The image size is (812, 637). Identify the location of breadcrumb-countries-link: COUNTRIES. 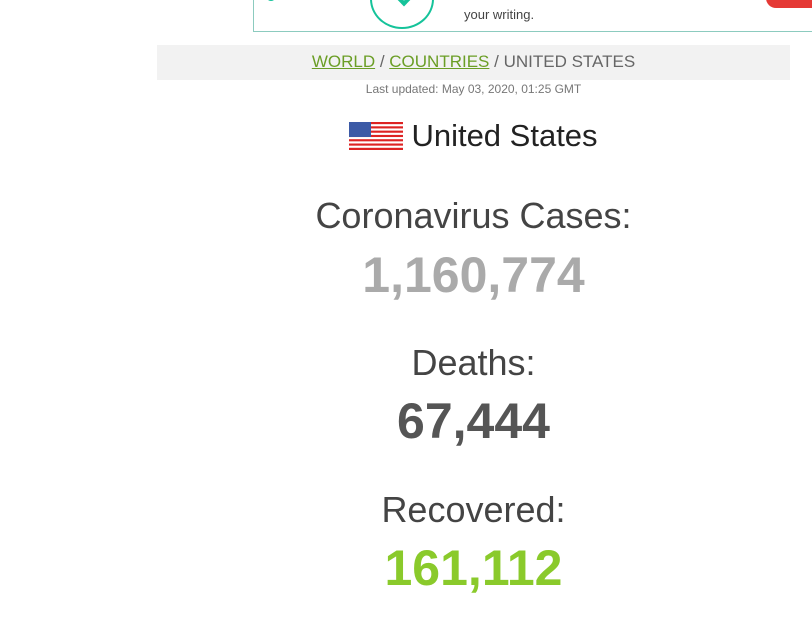
(439, 61).